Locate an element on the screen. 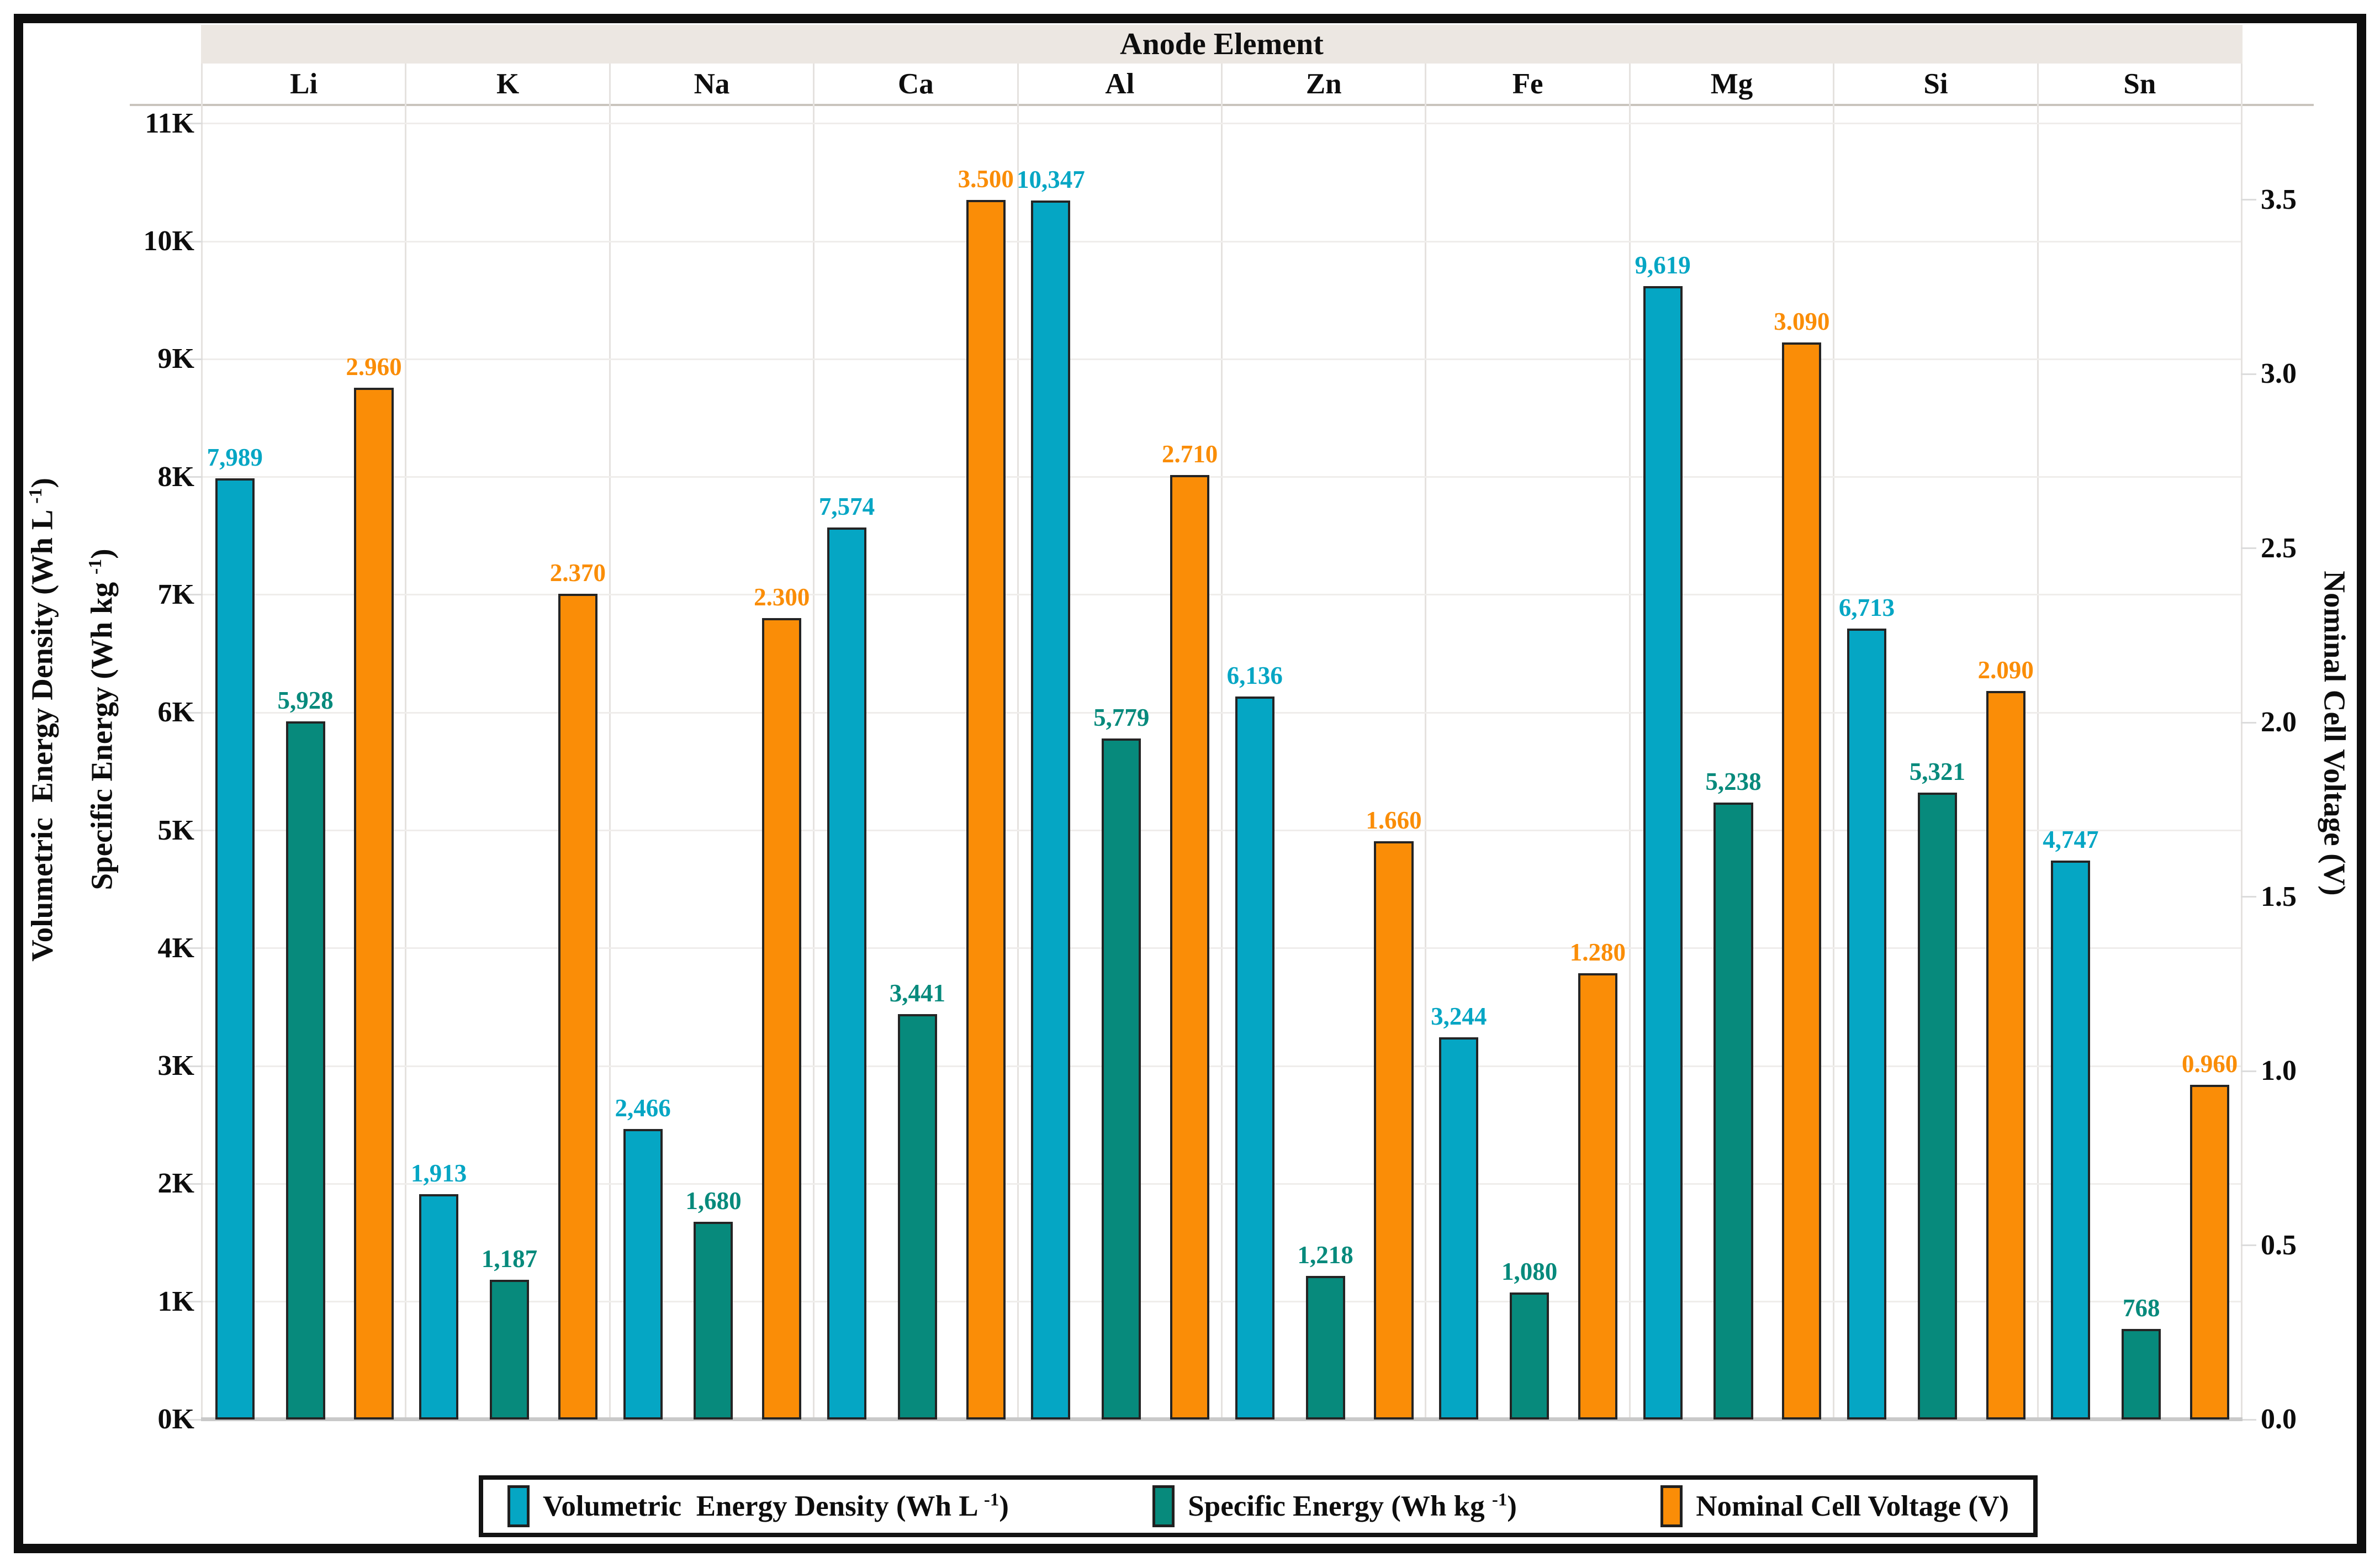 Image resolution: width=2380 pixels, height=1567 pixels. left-axis-title-specific: Specific Energy (Wh kg -1) is located at coordinates (102, 734).